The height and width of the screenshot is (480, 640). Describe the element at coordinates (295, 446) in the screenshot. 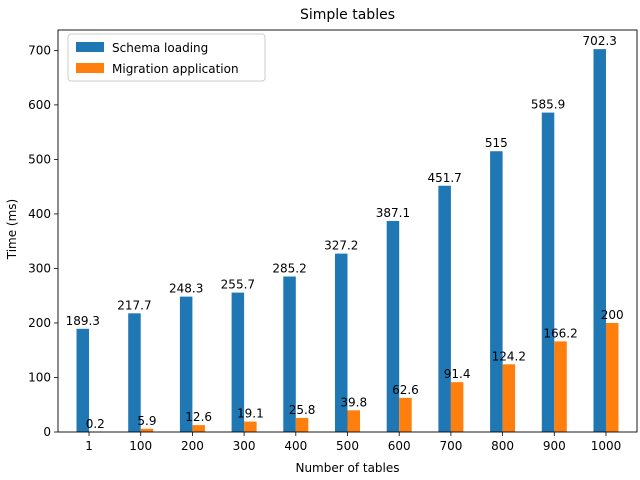

I see `x-tick-label: 400` at that location.